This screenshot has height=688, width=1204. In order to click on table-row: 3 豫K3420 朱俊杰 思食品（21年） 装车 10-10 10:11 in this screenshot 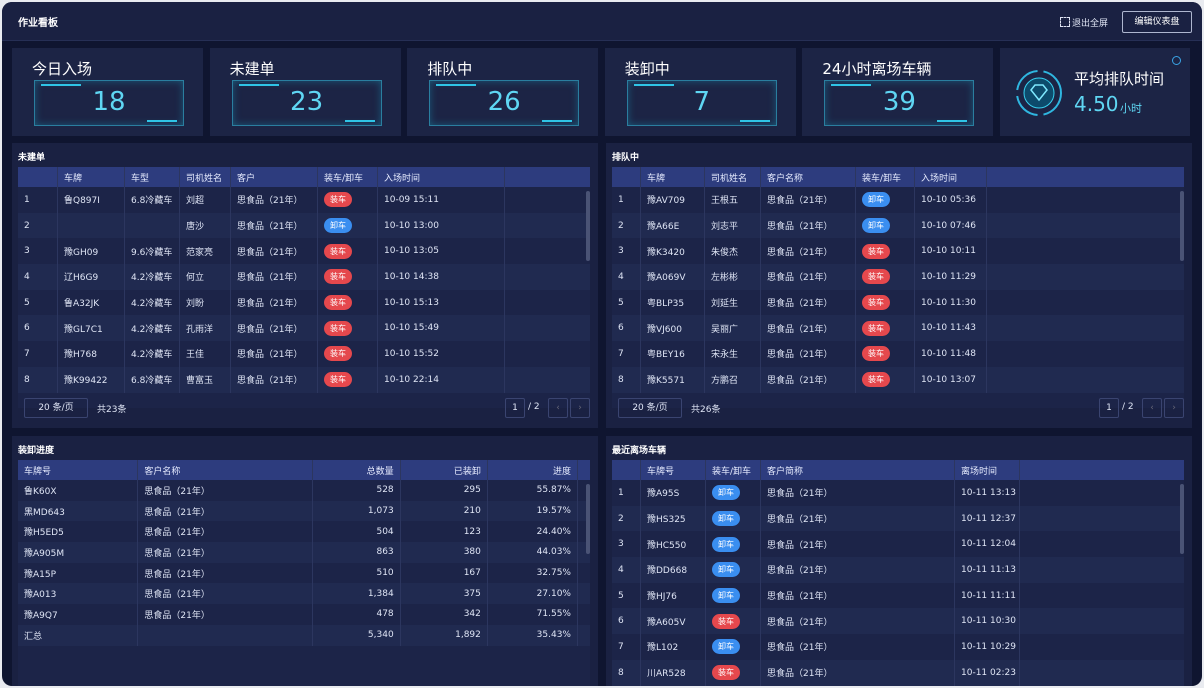, I will do `click(898, 251)`.